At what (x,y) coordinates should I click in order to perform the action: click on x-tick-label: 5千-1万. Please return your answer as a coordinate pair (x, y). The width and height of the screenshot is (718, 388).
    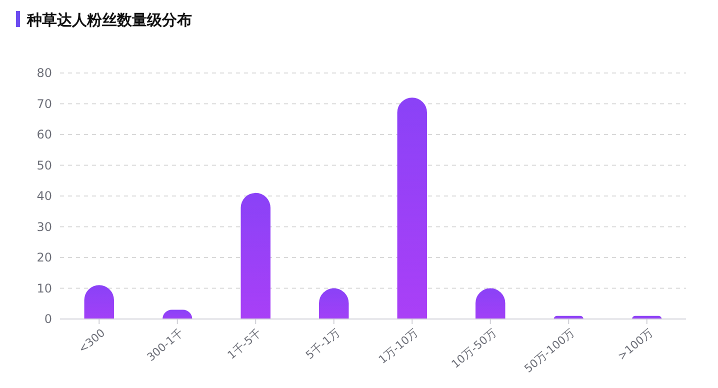
    Looking at the image, I should click on (322, 344).